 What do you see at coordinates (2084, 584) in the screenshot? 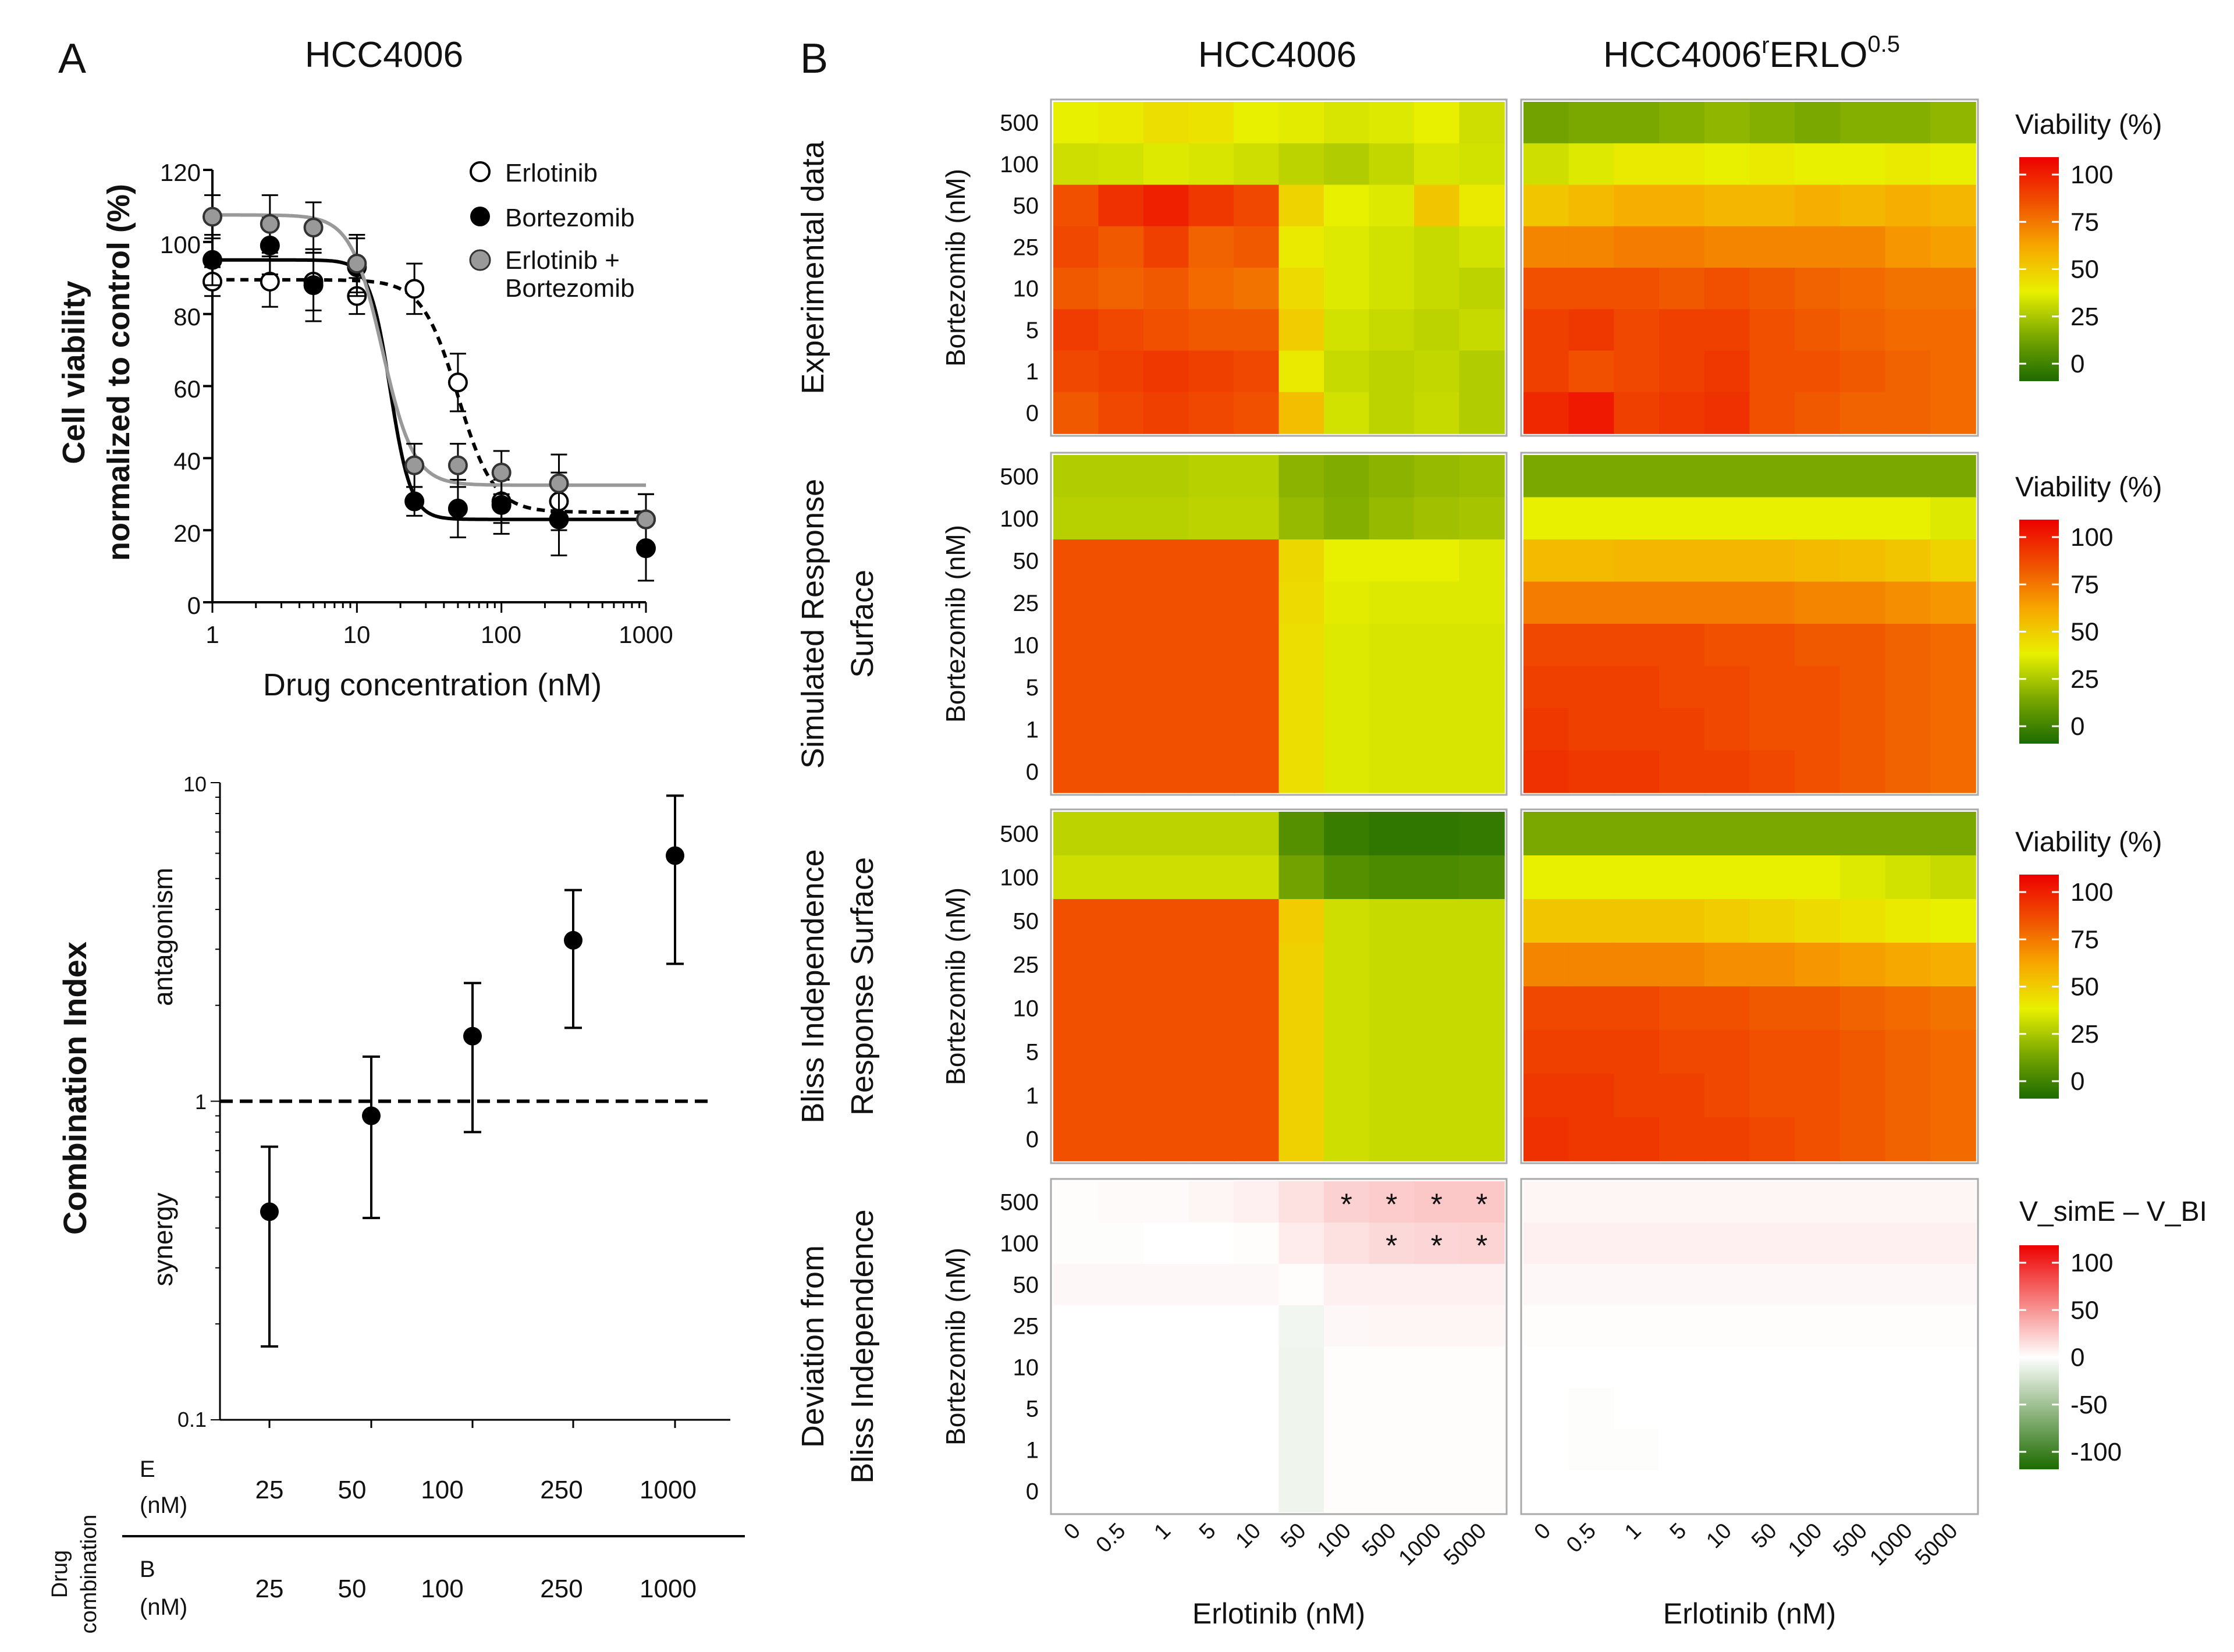
I see `colorbar-tick-label: 75` at bounding box center [2084, 584].